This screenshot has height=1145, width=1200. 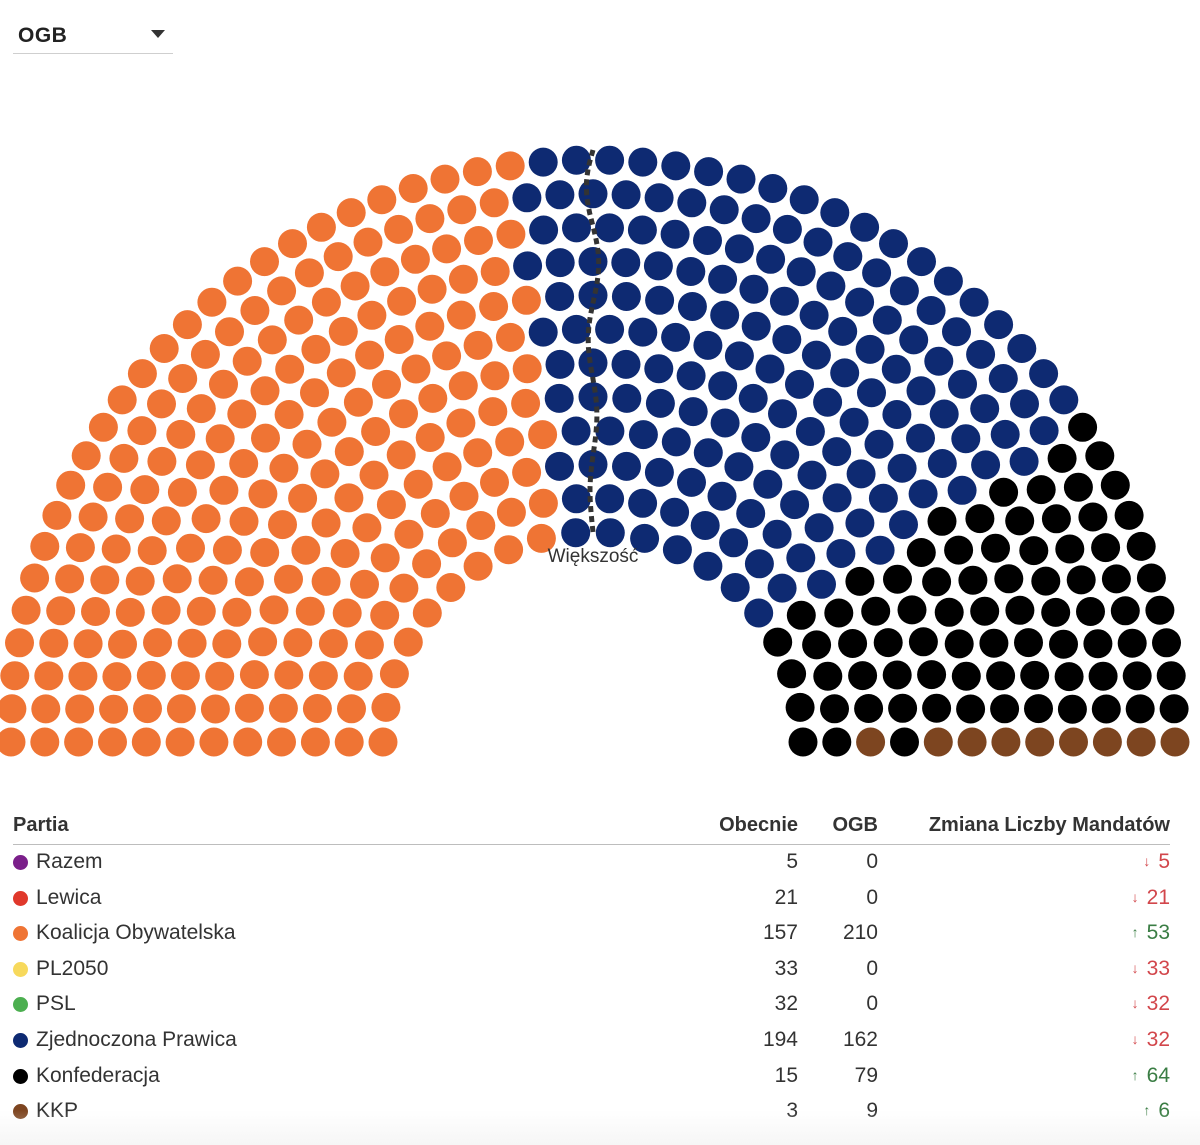 What do you see at coordinates (591, 899) in the screenshot?
I see `table-row: Lewica 21 0 ↓ 21` at bounding box center [591, 899].